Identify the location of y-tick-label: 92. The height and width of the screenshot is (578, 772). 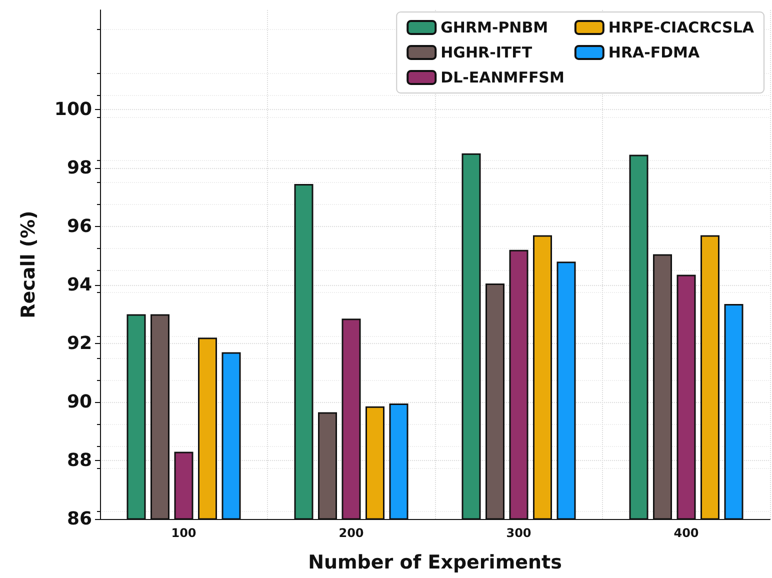
(79, 343).